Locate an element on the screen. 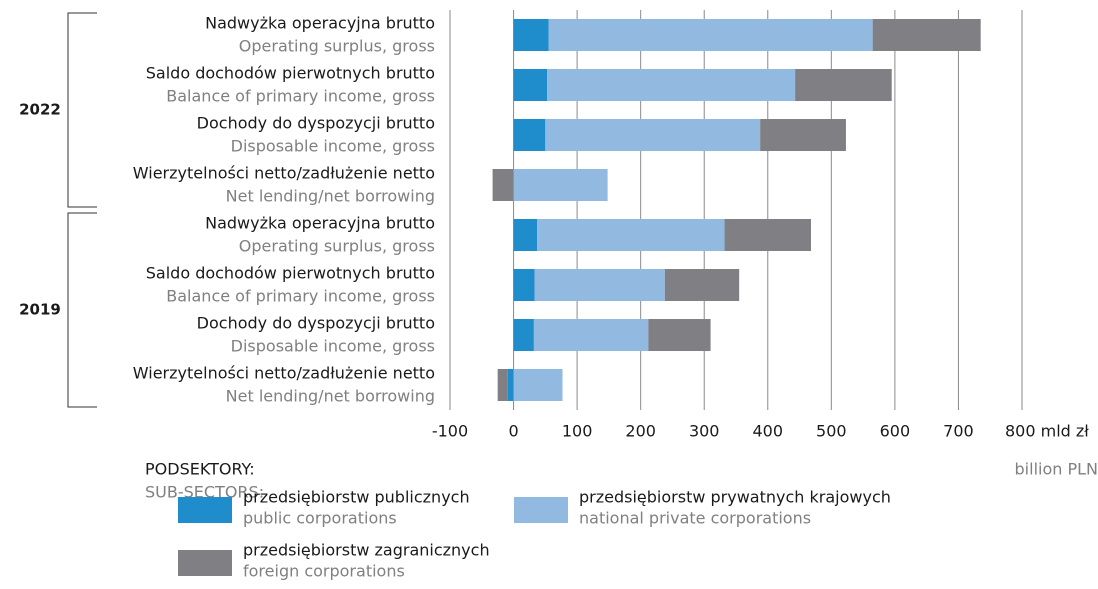 The height and width of the screenshot is (589, 1098). legend-label: przedsiębiorstw prywatnych krajowych is located at coordinates (735, 497).